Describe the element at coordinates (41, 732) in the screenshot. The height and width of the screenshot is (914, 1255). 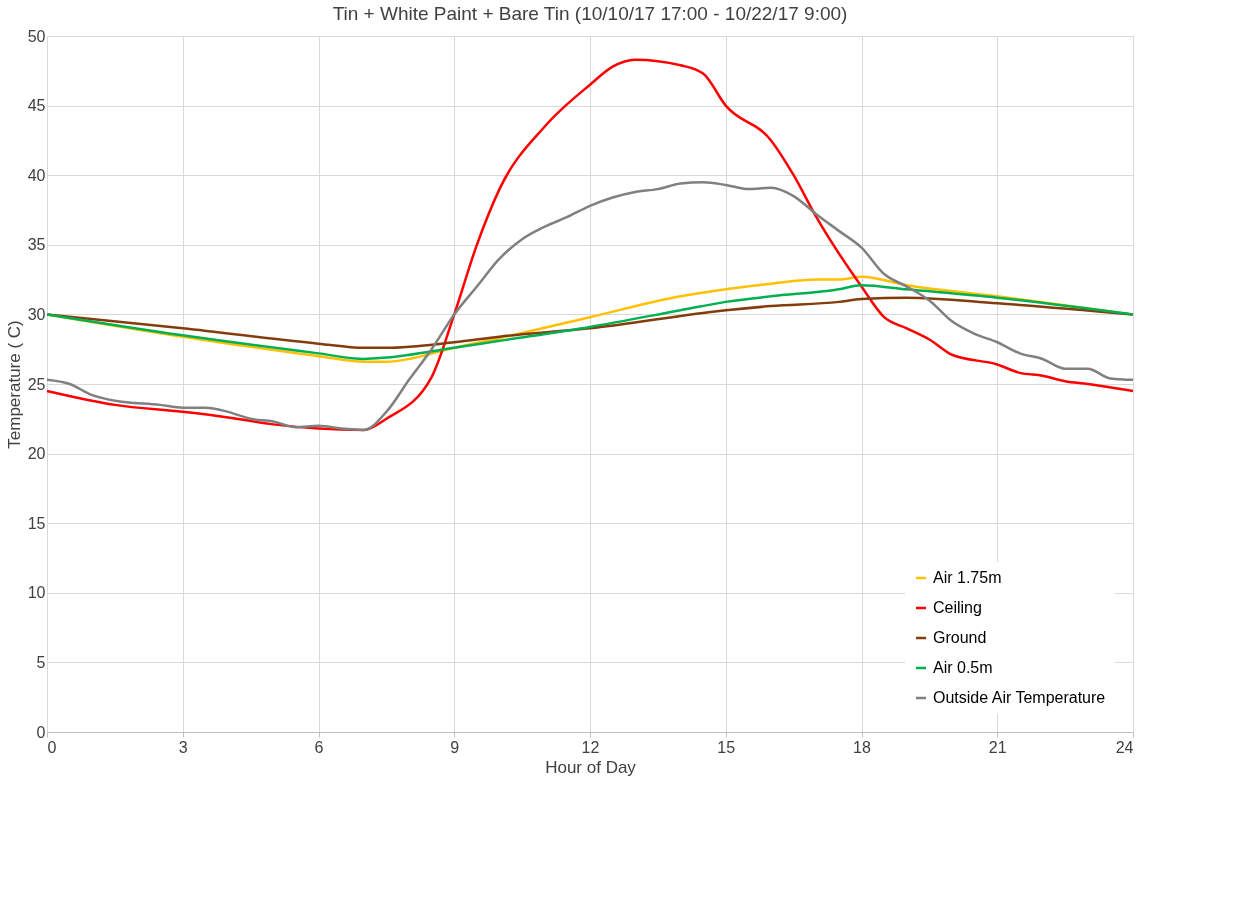
I see `y-tick-label: 0` at that location.